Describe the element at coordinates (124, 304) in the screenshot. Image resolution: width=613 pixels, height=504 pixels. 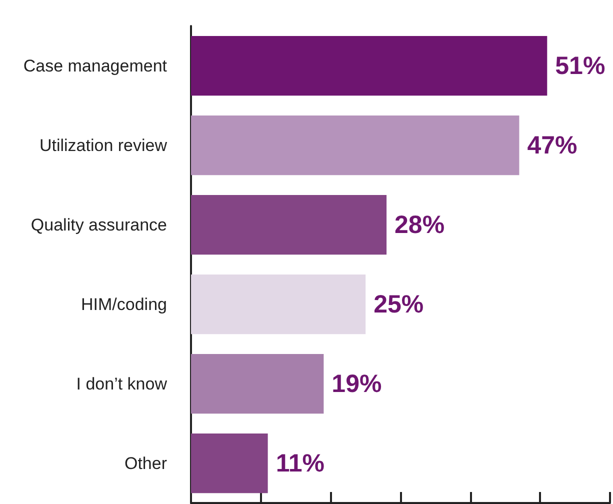
I see `y-tick-label: HIM/coding` at that location.